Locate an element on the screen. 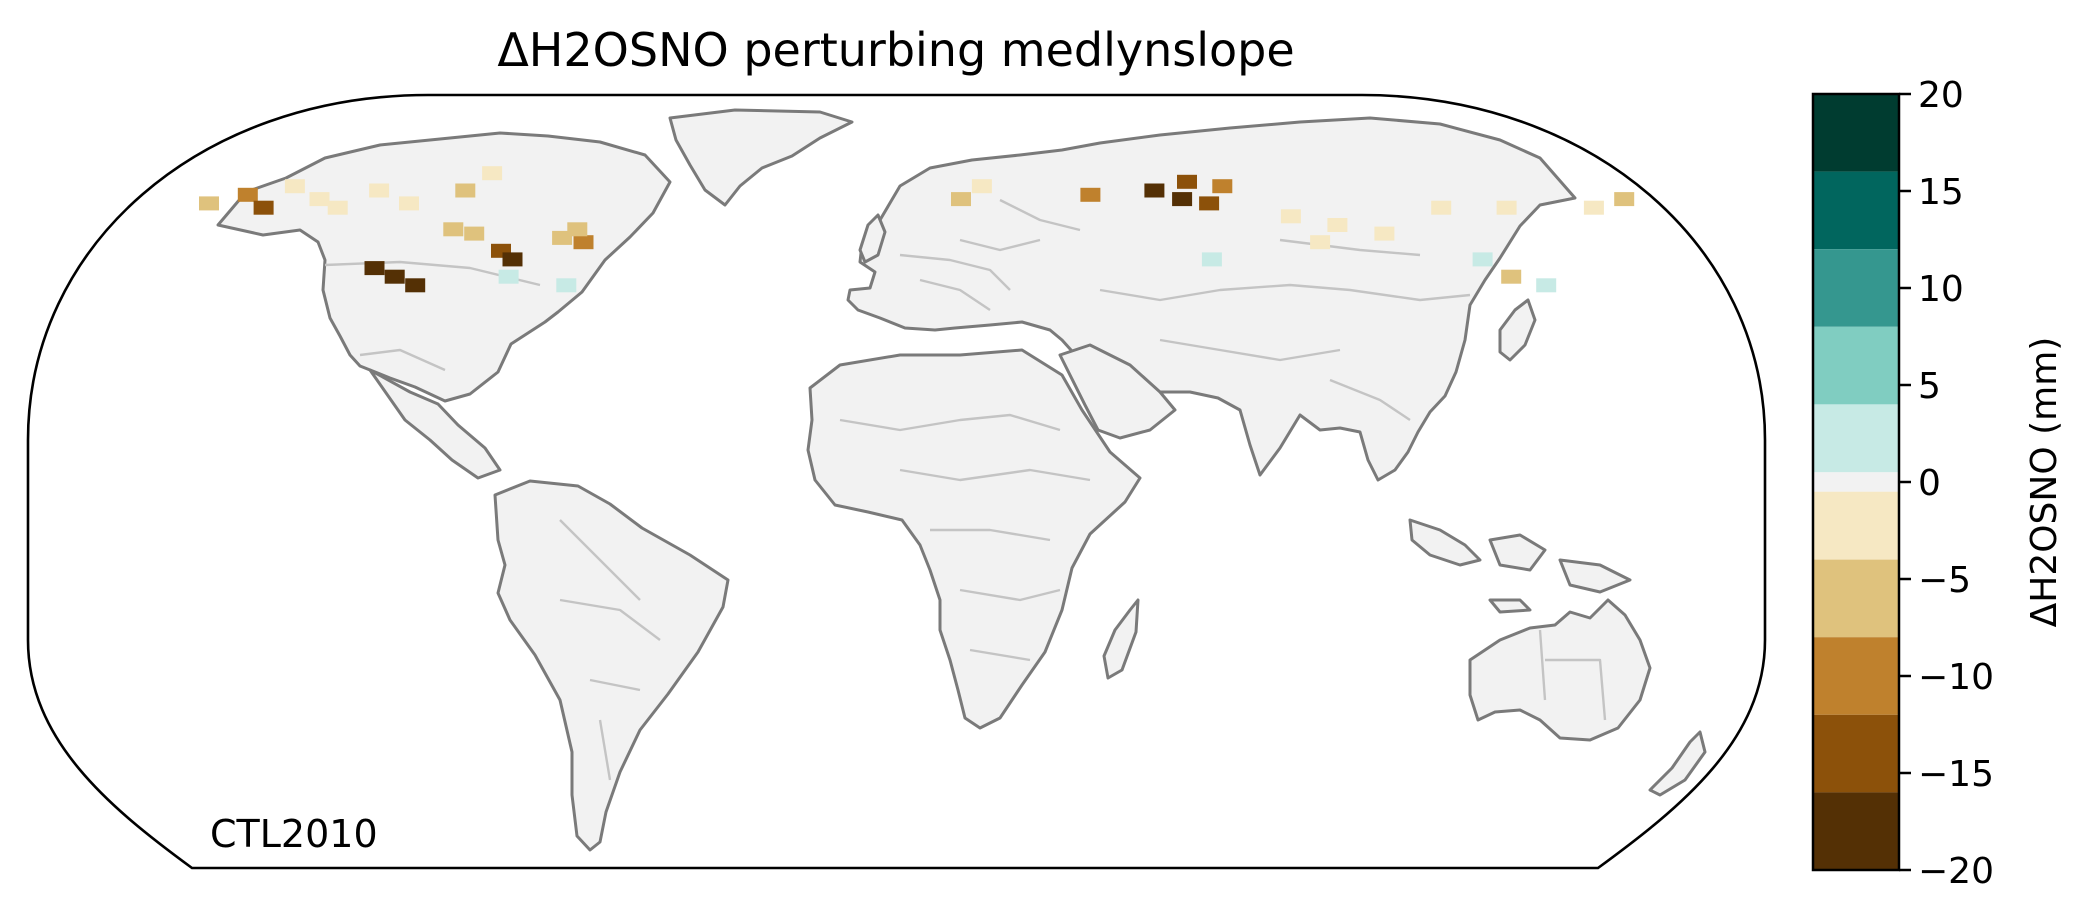 Image resolution: width=2093 pixels, height=919 pixels. south-america-landmass is located at coordinates (611, 665).